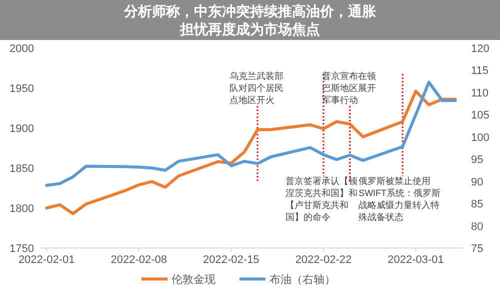 The height and width of the screenshot is (294, 500). I want to click on legend-label: 伦敦金现, so click(194, 279).